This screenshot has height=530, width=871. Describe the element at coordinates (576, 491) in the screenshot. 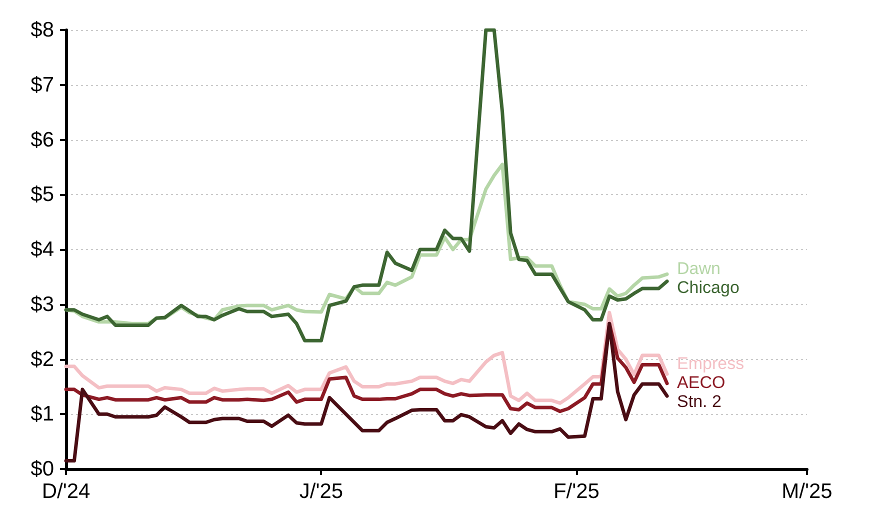

I see `x-tick-label: F/'25` at that location.